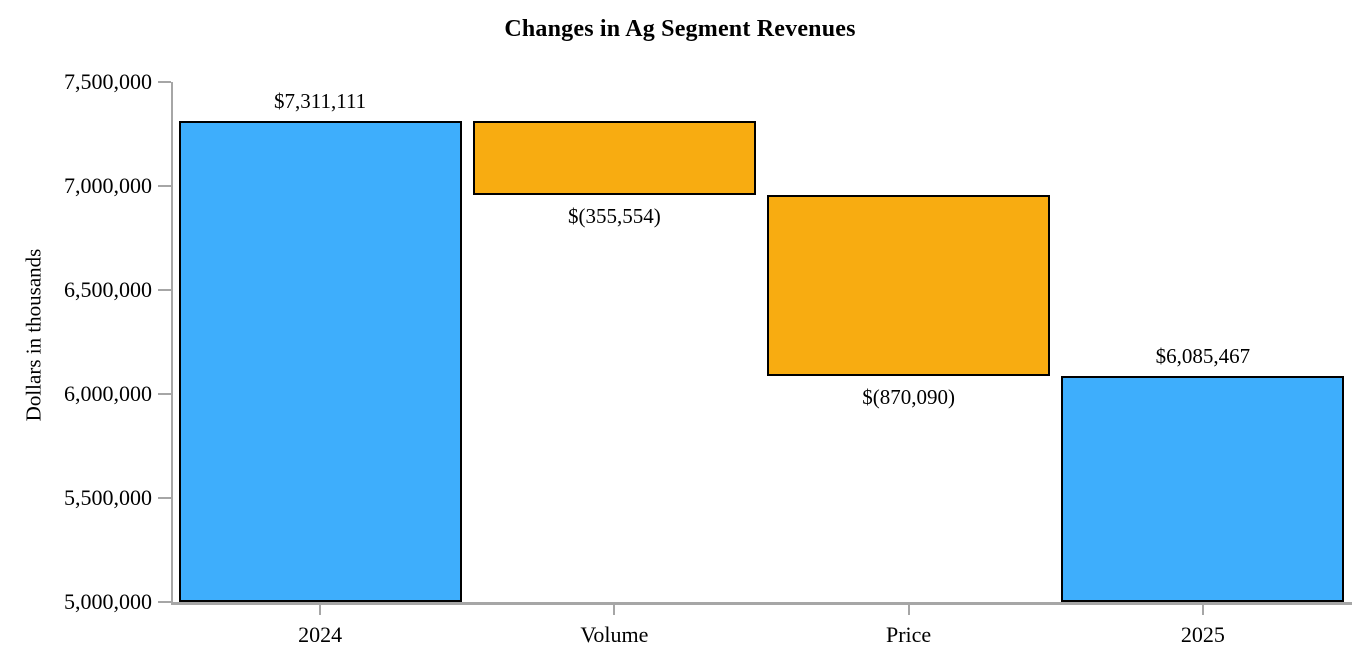 The width and height of the screenshot is (1368, 660). I want to click on bar-value-label: $(870,090), so click(908, 397).